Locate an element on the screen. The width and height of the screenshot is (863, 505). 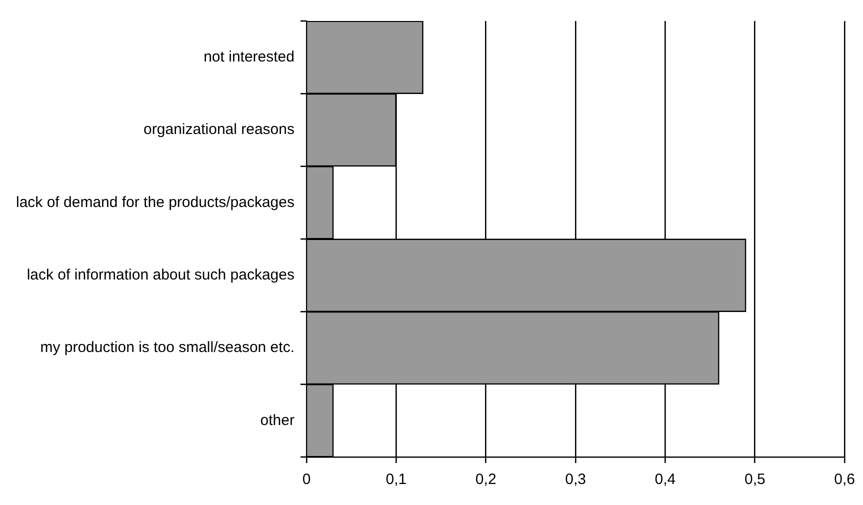
x-tick-label: 0,4 is located at coordinates (665, 479).